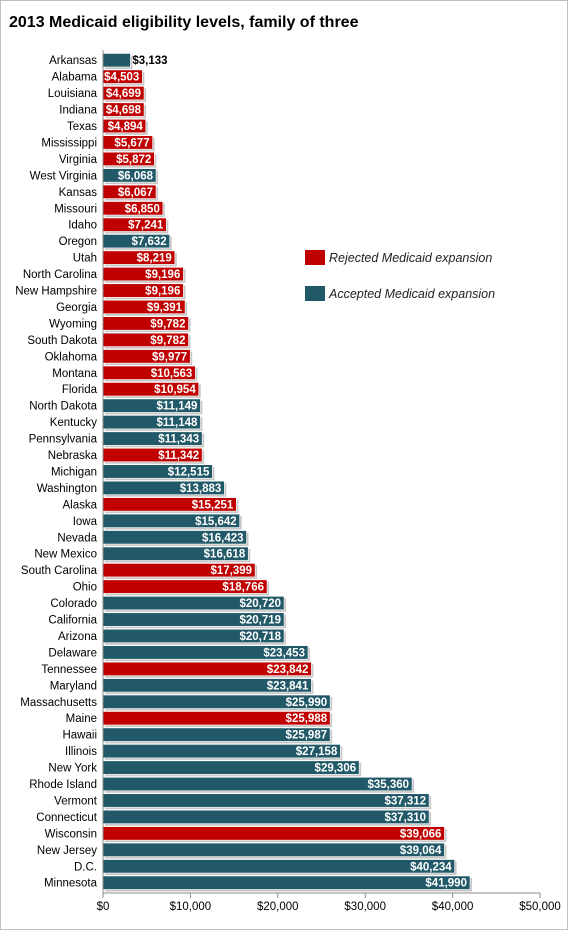 This screenshot has height=930, width=568. Describe the element at coordinates (67, 851) in the screenshot. I see `category-label: New Jersey` at that location.